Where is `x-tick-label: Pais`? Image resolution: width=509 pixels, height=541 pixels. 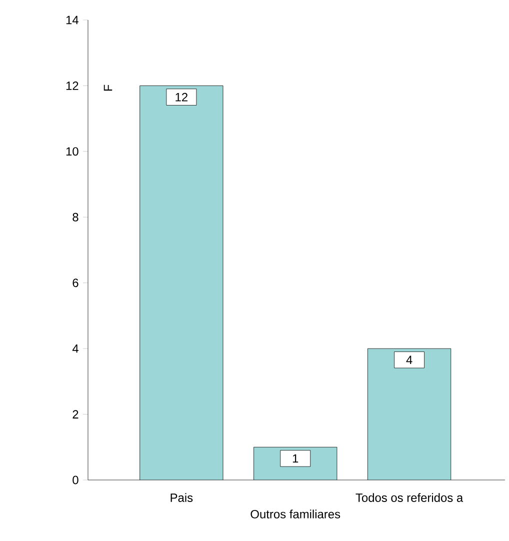
x-tick-label: Pais is located at coordinates (181, 497).